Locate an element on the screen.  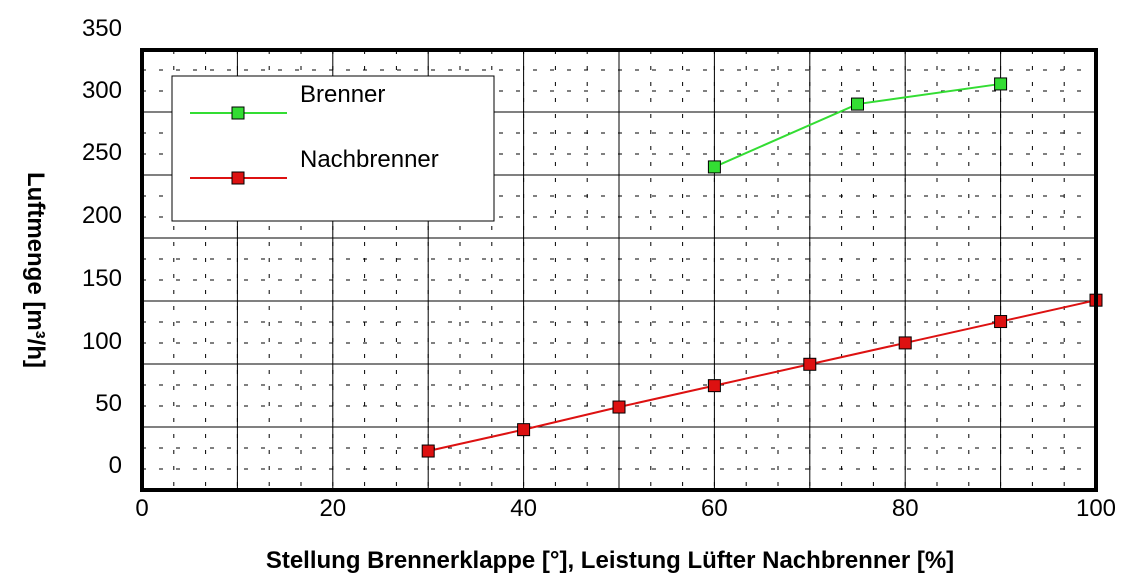
x-tick-label: 40 is located at coordinates (523, 508).